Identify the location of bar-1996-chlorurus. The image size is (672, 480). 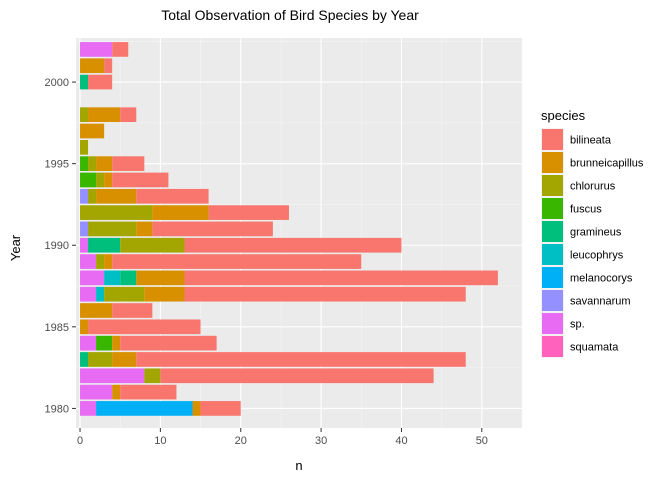
(84, 147).